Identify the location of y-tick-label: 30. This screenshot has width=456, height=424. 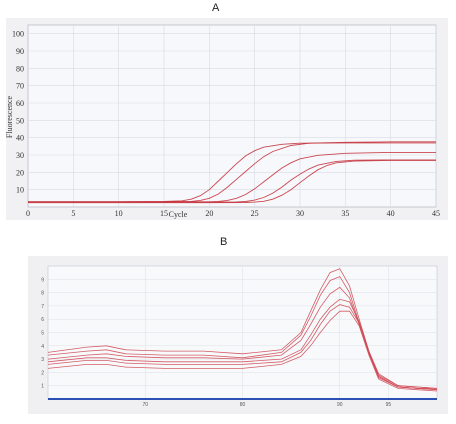
(20, 155).